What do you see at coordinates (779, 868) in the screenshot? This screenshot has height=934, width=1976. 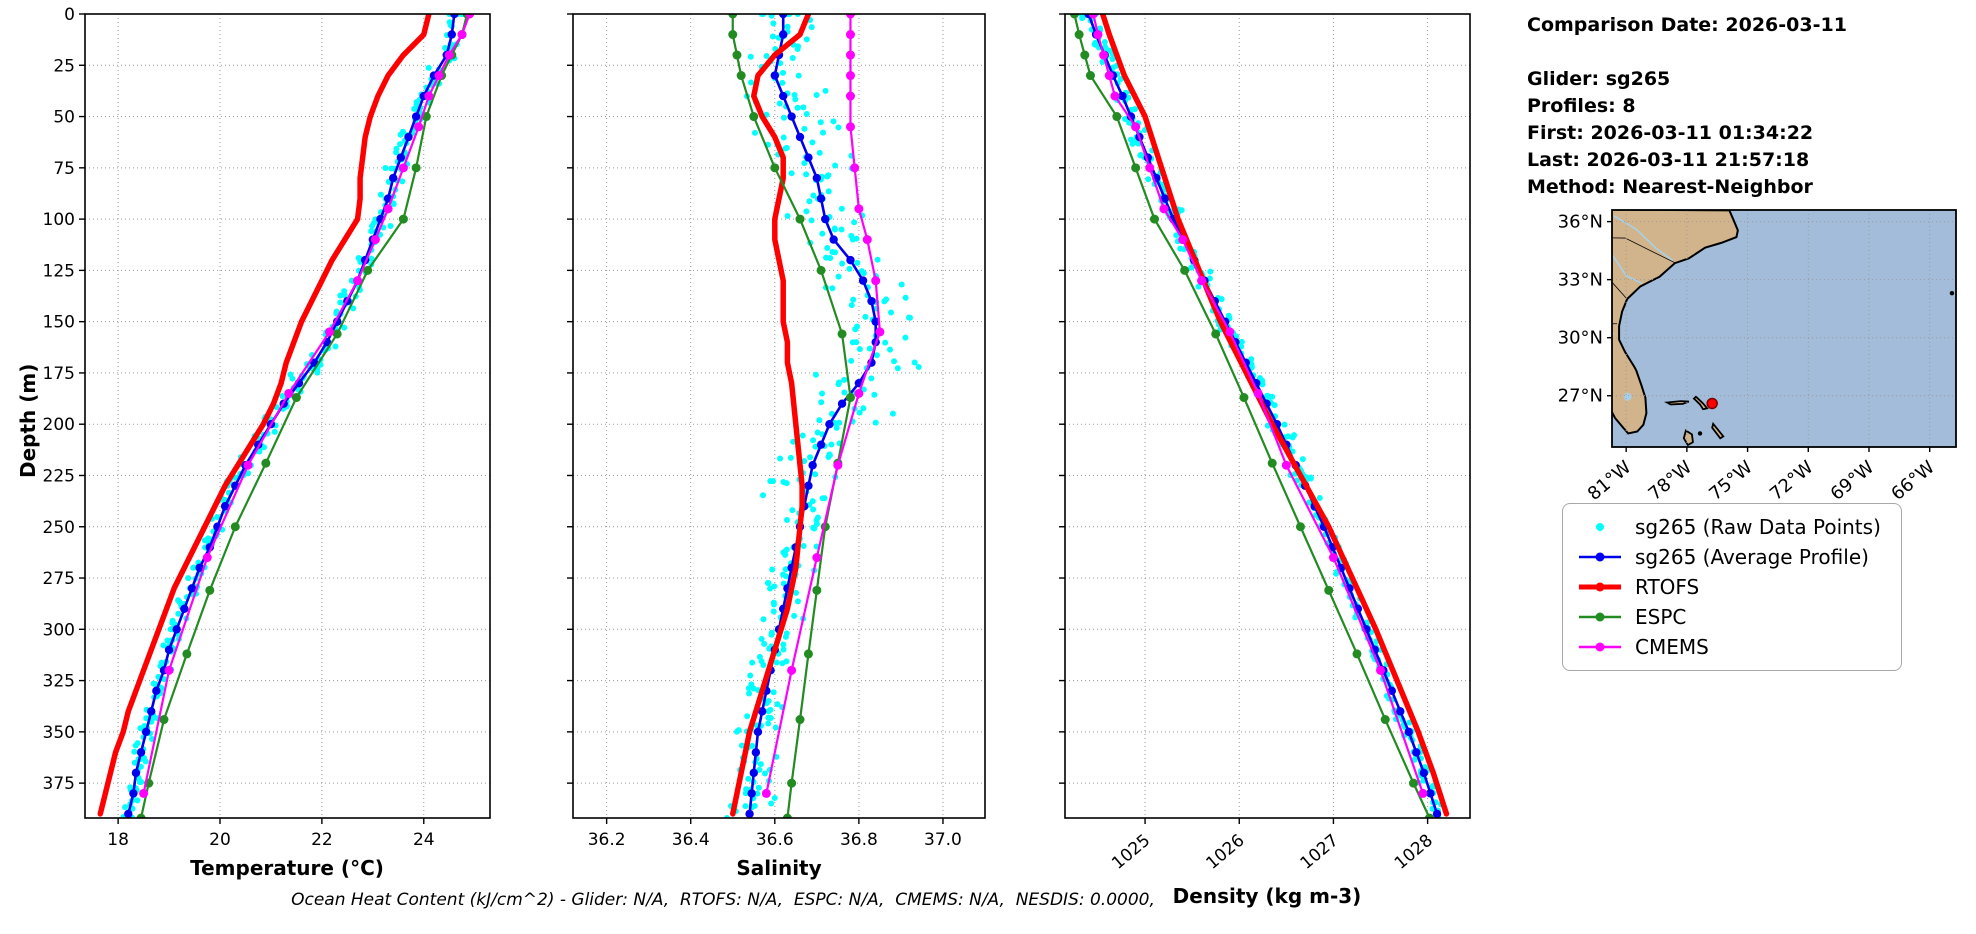 I see `salinity-axis-label: Salinity` at bounding box center [779, 868].